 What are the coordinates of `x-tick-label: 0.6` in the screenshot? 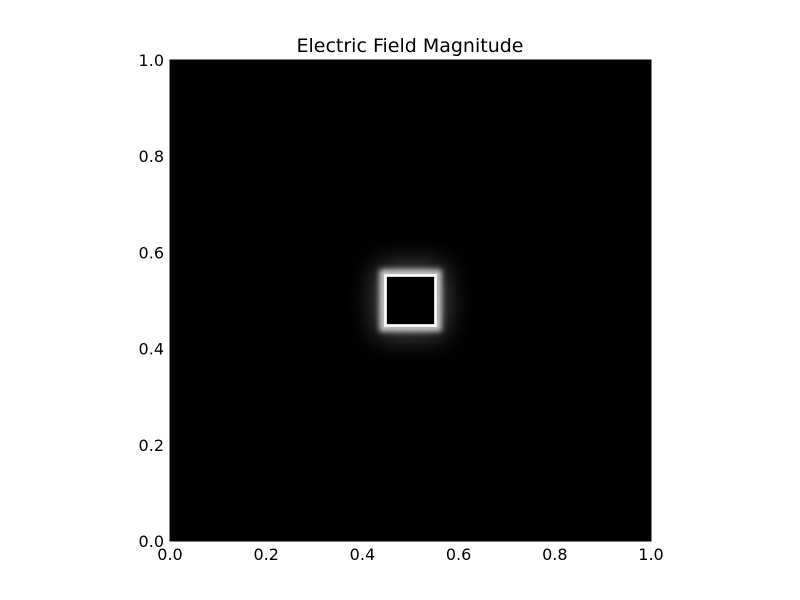 It's located at (458, 554).